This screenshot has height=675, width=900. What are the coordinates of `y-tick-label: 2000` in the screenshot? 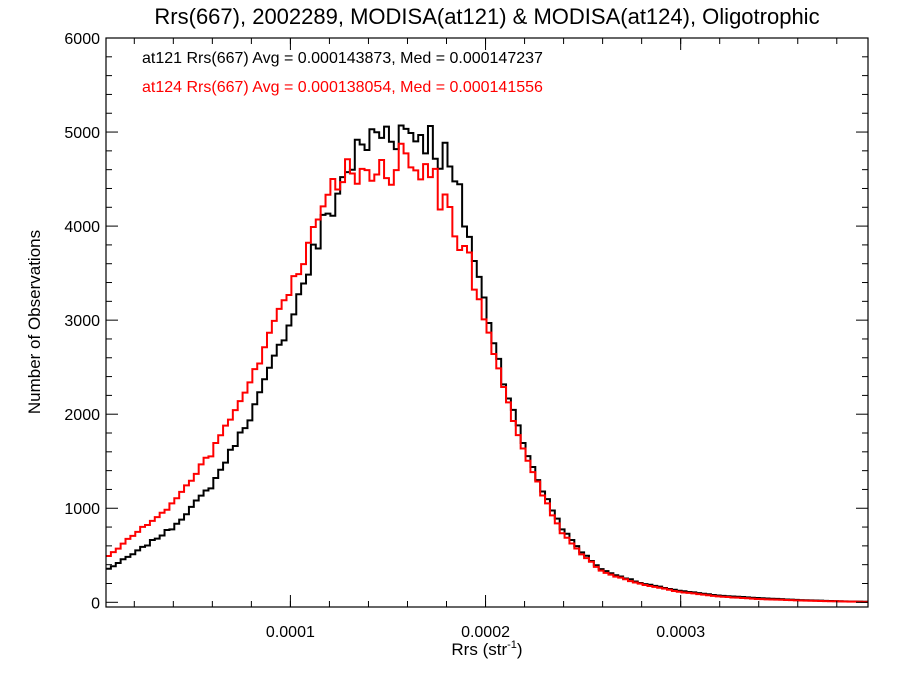 It's located at (82, 415).